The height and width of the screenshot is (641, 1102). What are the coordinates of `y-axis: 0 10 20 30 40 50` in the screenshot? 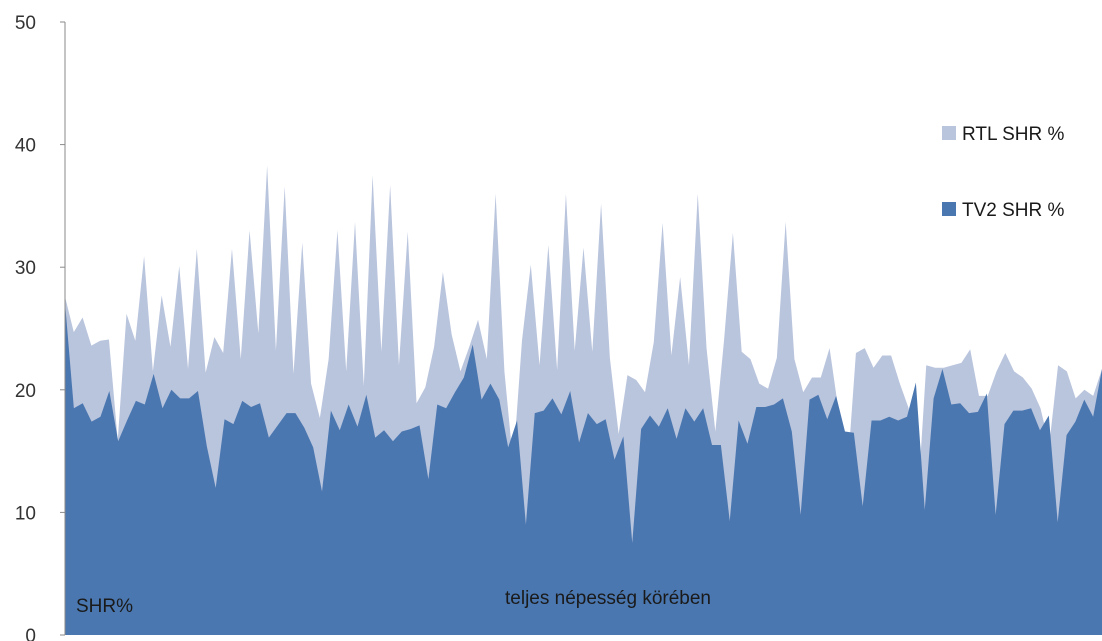 It's located at (40, 327).